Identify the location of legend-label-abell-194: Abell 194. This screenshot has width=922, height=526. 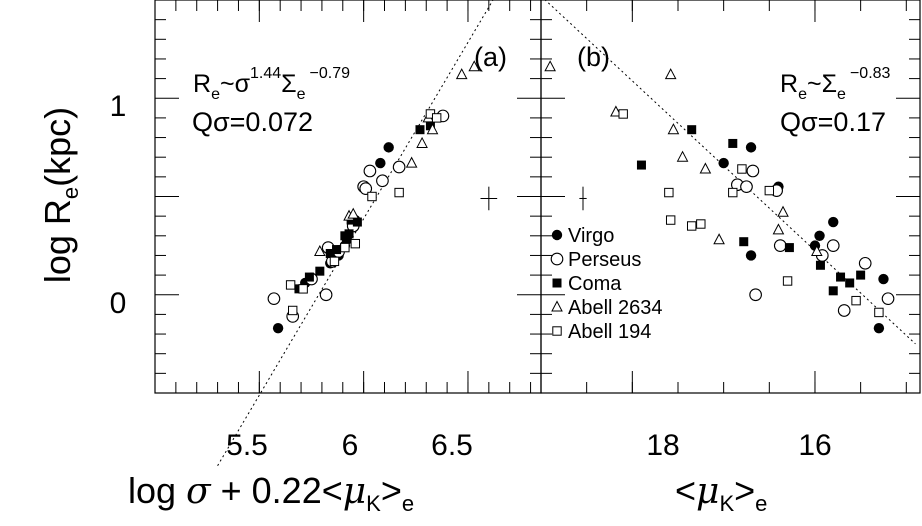
(609, 332).